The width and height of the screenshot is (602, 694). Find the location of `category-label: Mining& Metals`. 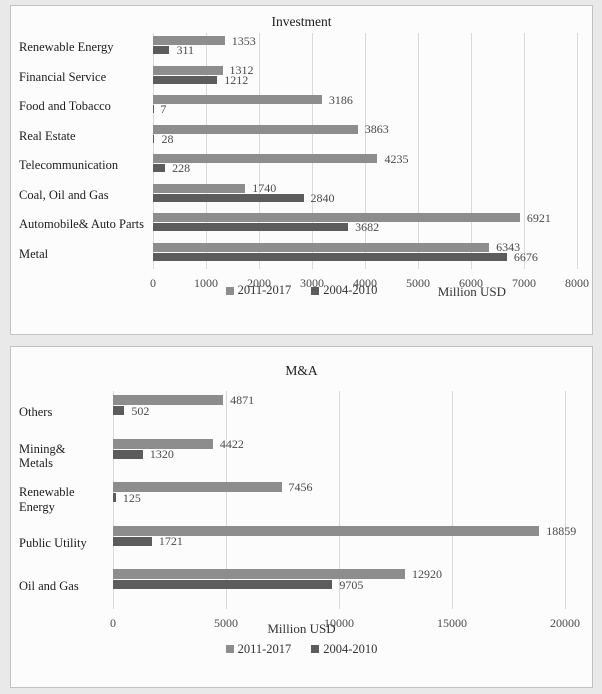

category-label: Mining& Metals is located at coordinates (42, 456).